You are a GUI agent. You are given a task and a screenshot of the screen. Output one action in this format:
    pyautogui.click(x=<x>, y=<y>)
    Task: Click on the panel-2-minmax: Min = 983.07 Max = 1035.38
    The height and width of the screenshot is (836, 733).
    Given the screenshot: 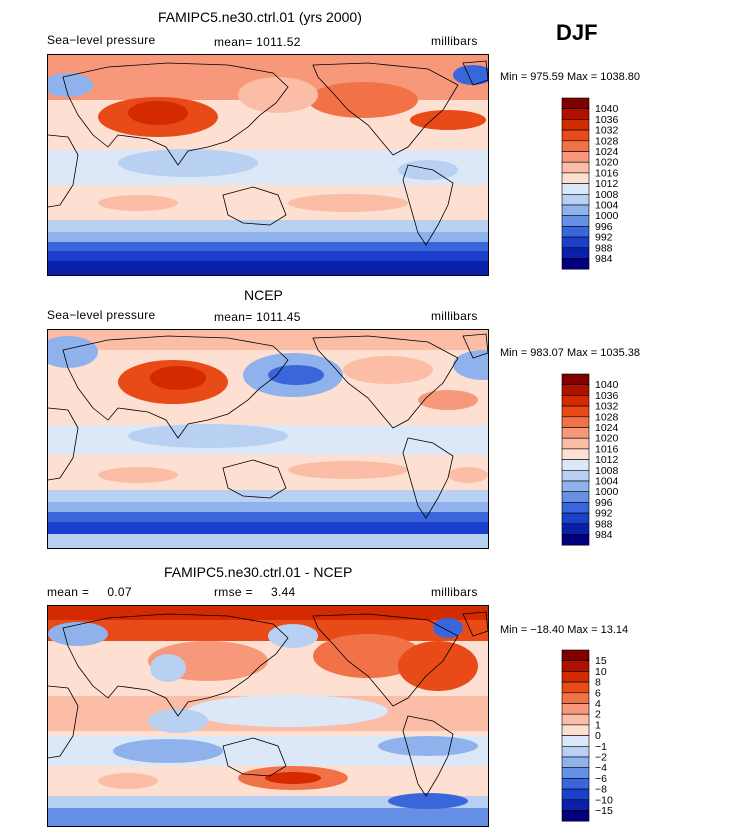 What is the action you would take?
    pyautogui.click(x=570, y=353)
    